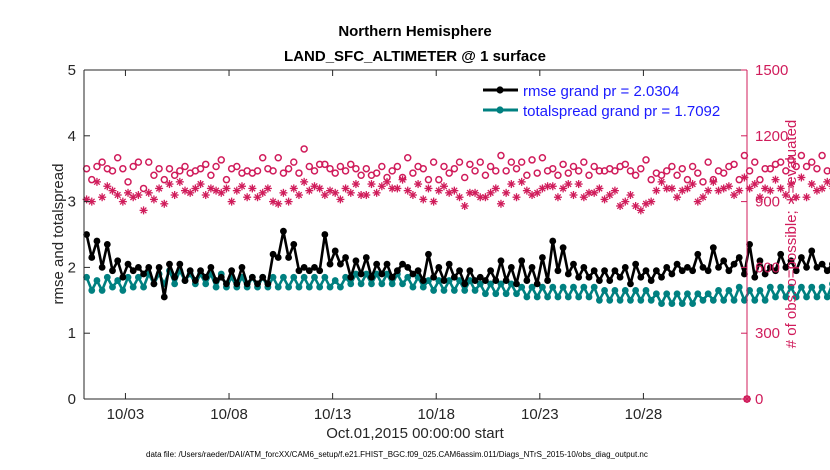 This screenshot has width=830, height=470. Describe the element at coordinates (436, 414) in the screenshot. I see `x-tick-label: 10/18` at that location.